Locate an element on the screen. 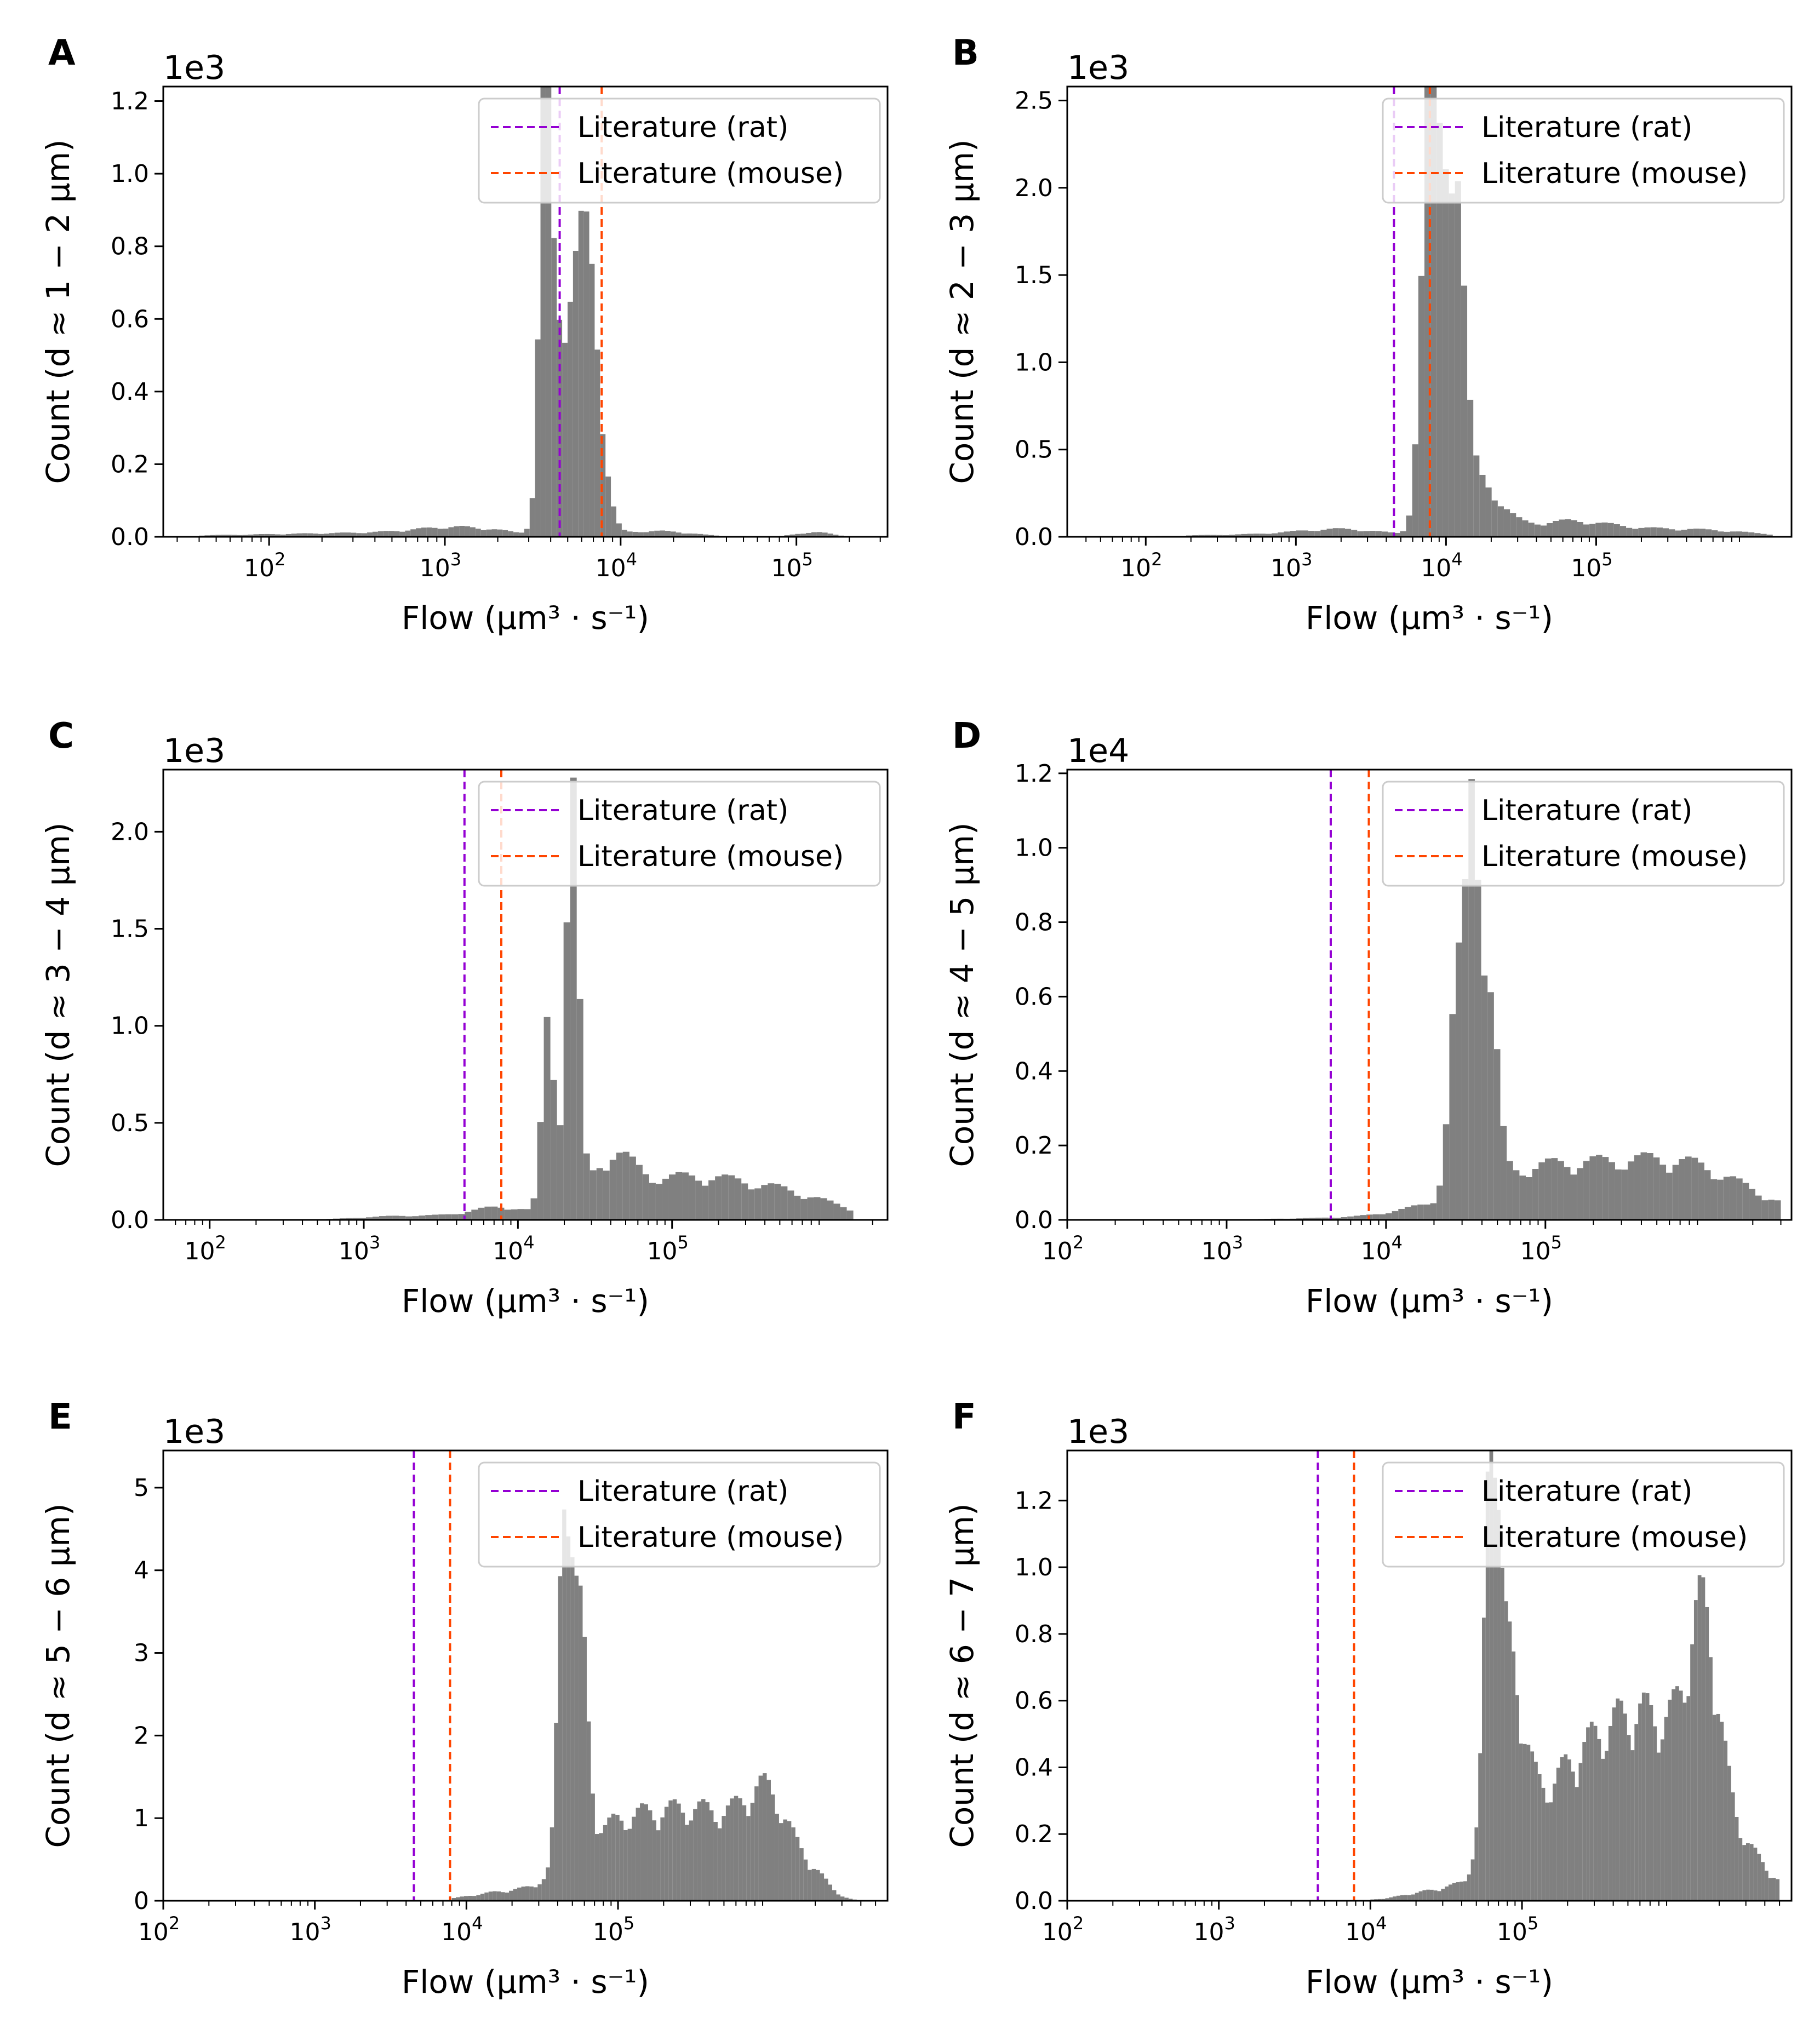 The width and height of the screenshot is (1820, 2041). legend-mouse-label: Literature (mouse) is located at coordinates (710, 856).